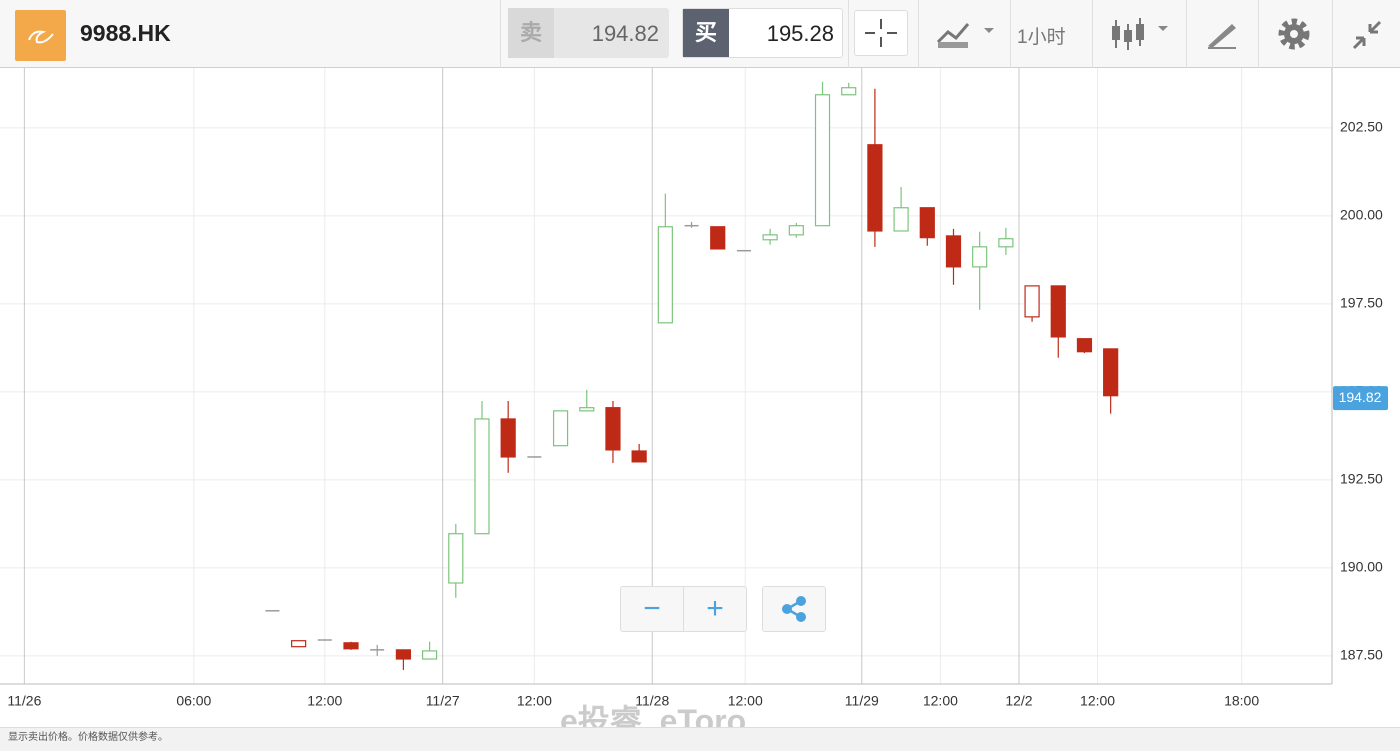 The height and width of the screenshot is (751, 1400). I want to click on y-tick-label: 190.00, so click(1361, 567).